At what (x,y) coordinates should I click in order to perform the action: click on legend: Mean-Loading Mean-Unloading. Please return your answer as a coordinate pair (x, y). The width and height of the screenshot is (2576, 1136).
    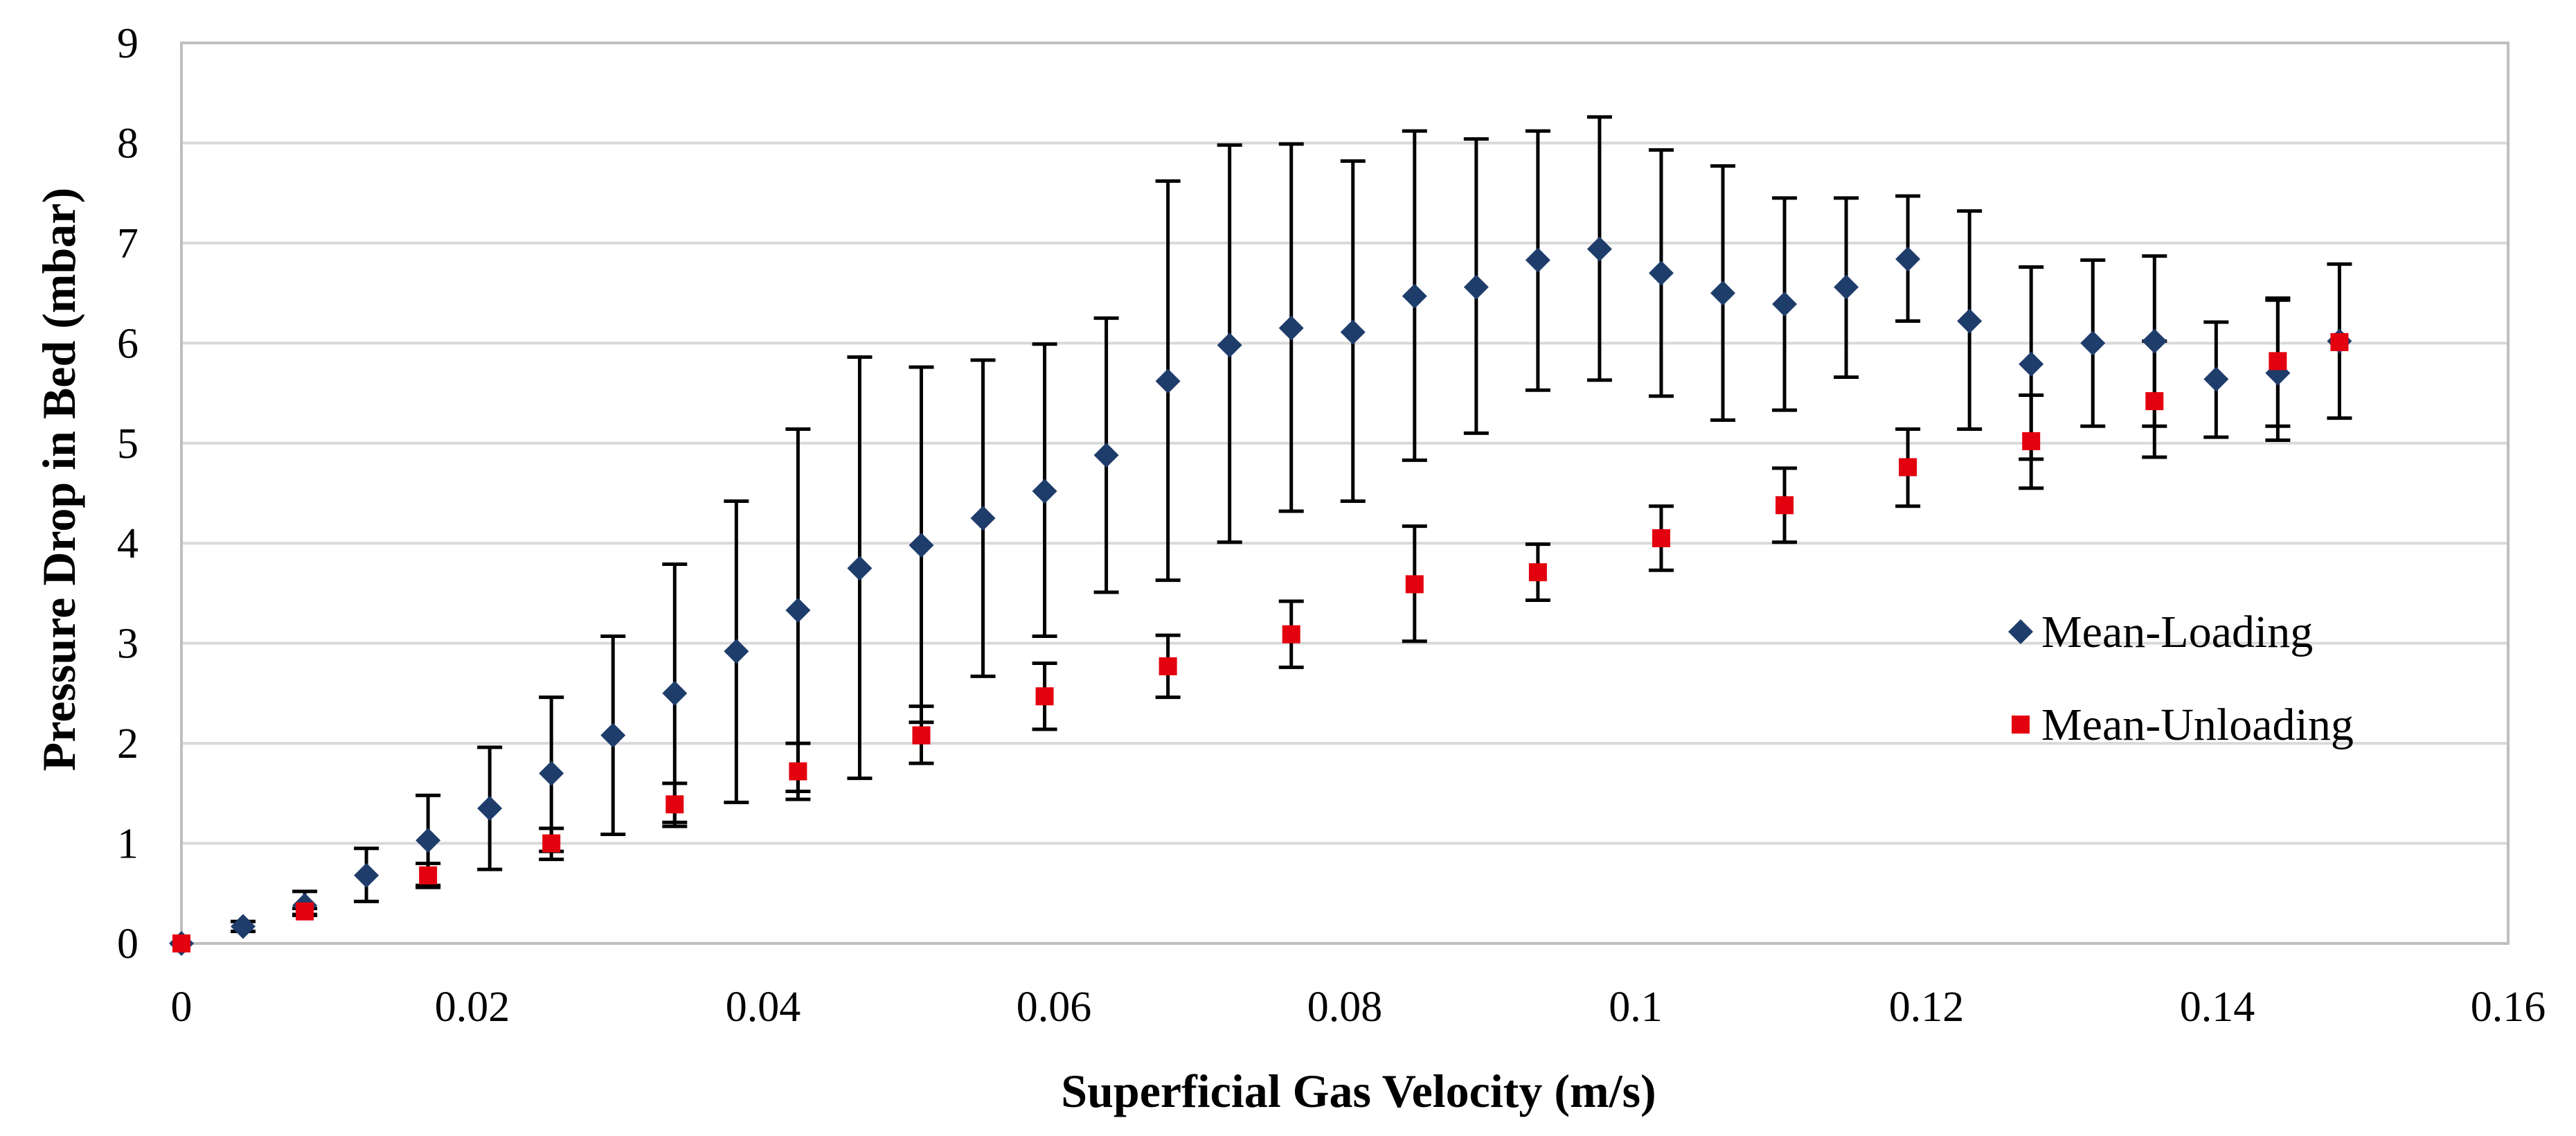
    Looking at the image, I should click on (2181, 678).